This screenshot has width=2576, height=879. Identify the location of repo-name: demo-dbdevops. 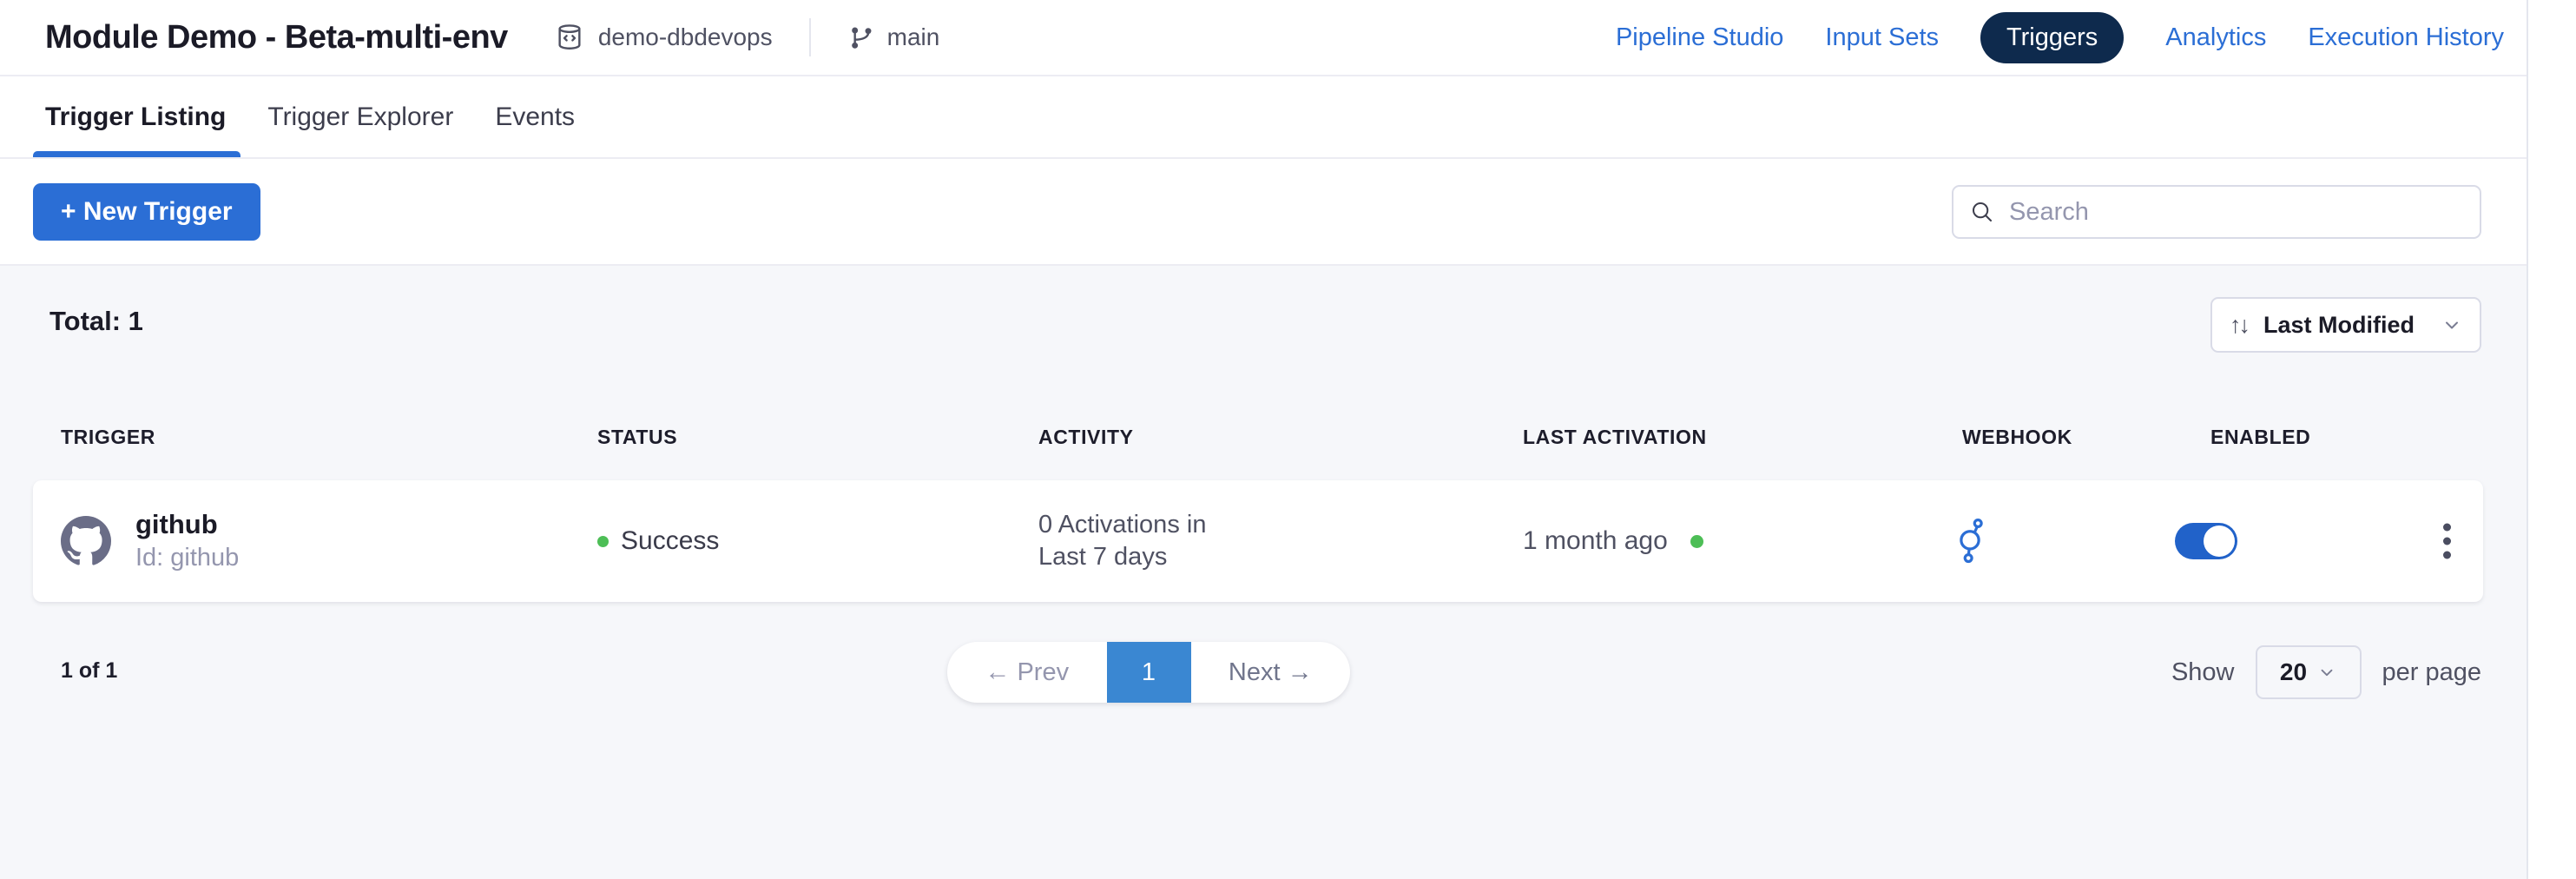
(685, 36).